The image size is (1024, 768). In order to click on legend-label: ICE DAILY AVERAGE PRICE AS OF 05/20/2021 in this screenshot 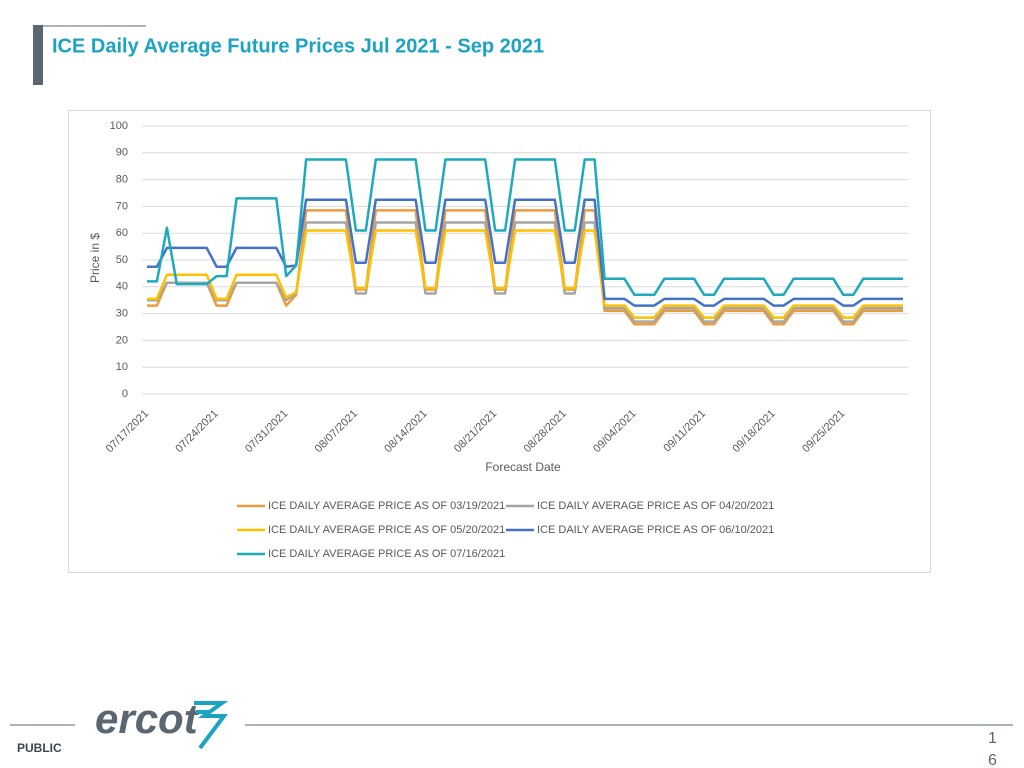, I will do `click(386, 530)`.